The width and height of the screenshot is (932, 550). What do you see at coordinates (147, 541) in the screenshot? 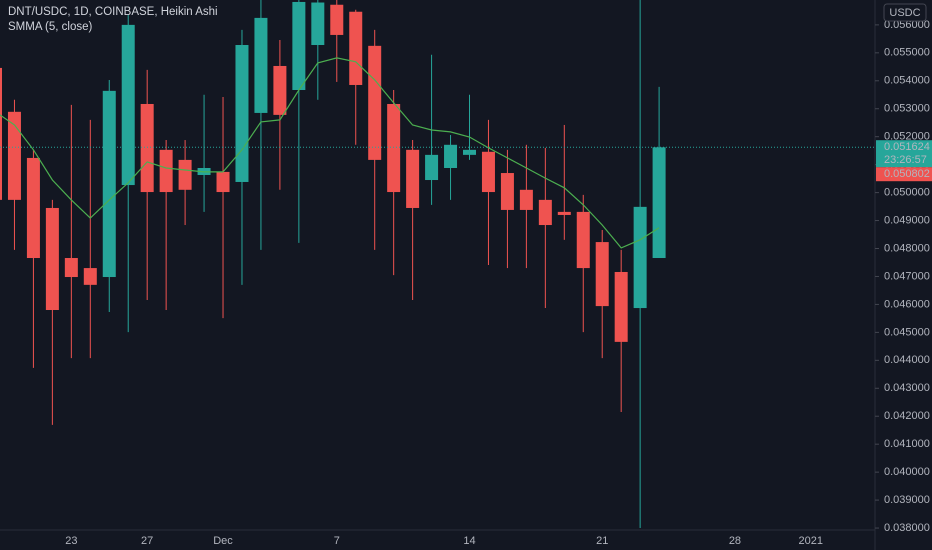
I see `x-tick-label: 27` at bounding box center [147, 541].